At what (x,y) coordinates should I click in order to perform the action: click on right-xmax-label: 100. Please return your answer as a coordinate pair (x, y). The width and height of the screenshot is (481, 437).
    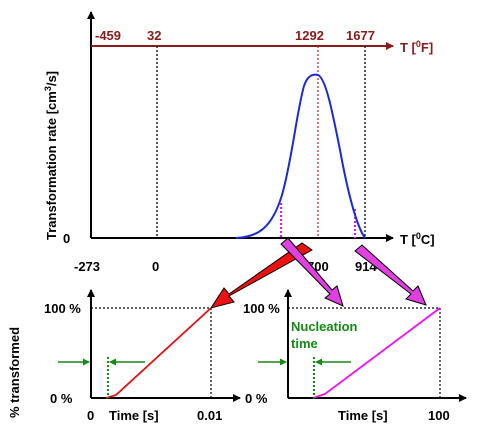
    Looking at the image, I should click on (439, 415).